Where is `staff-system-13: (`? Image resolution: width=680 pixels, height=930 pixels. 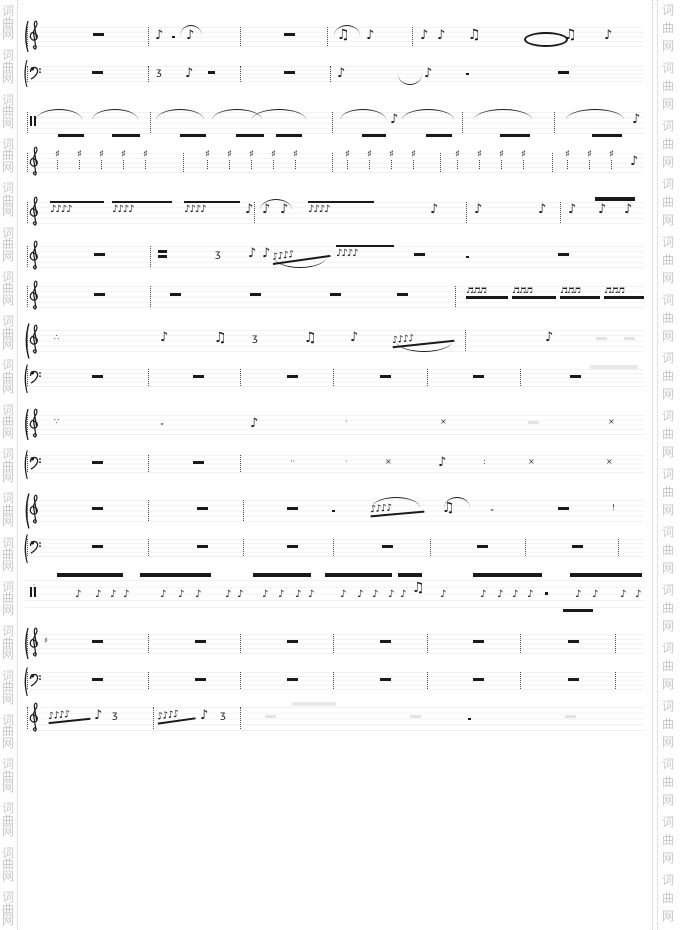
staff-system-13: ( is located at coordinates (340, 548).